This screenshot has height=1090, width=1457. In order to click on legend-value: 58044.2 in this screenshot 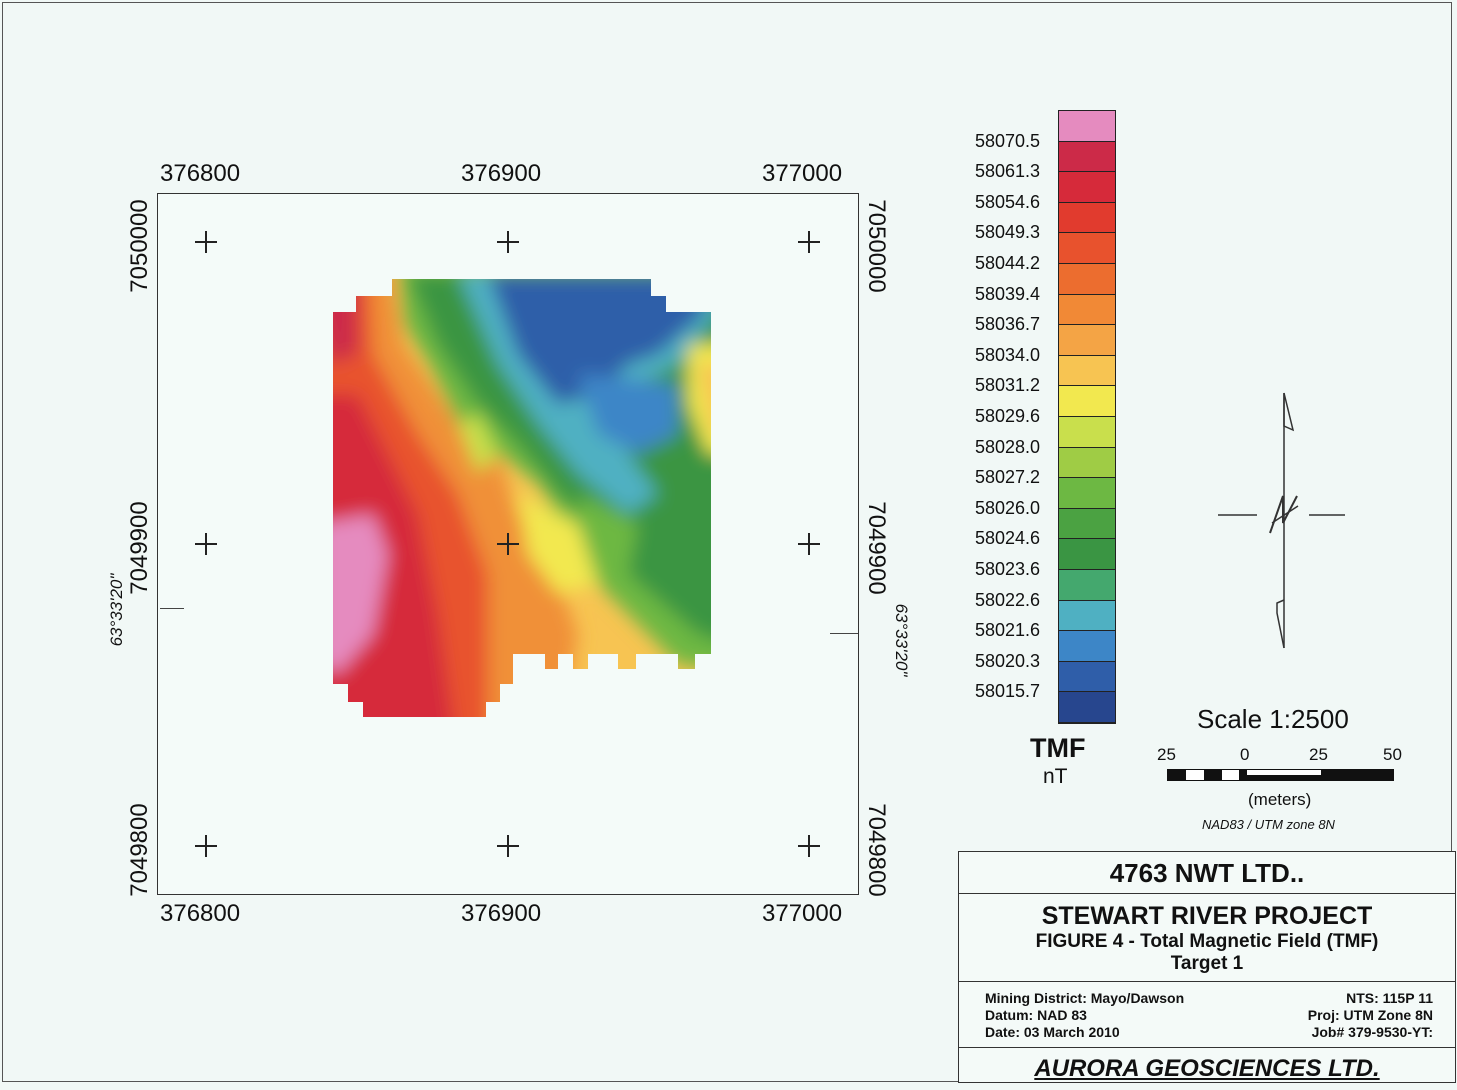, I will do `click(1008, 263)`.